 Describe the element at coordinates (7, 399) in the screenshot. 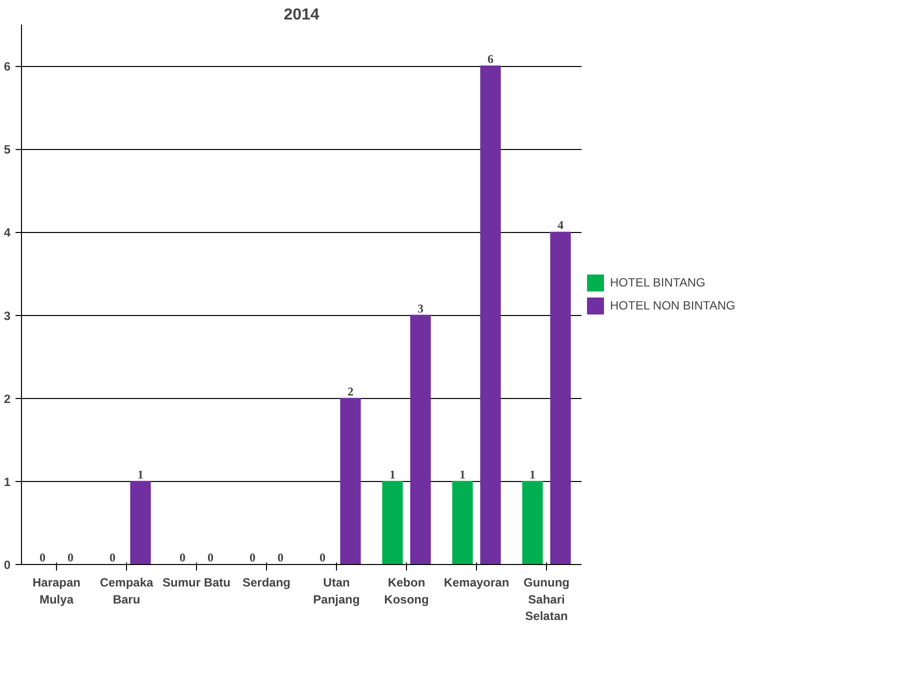

I see `y-tick-label: 2` at that location.